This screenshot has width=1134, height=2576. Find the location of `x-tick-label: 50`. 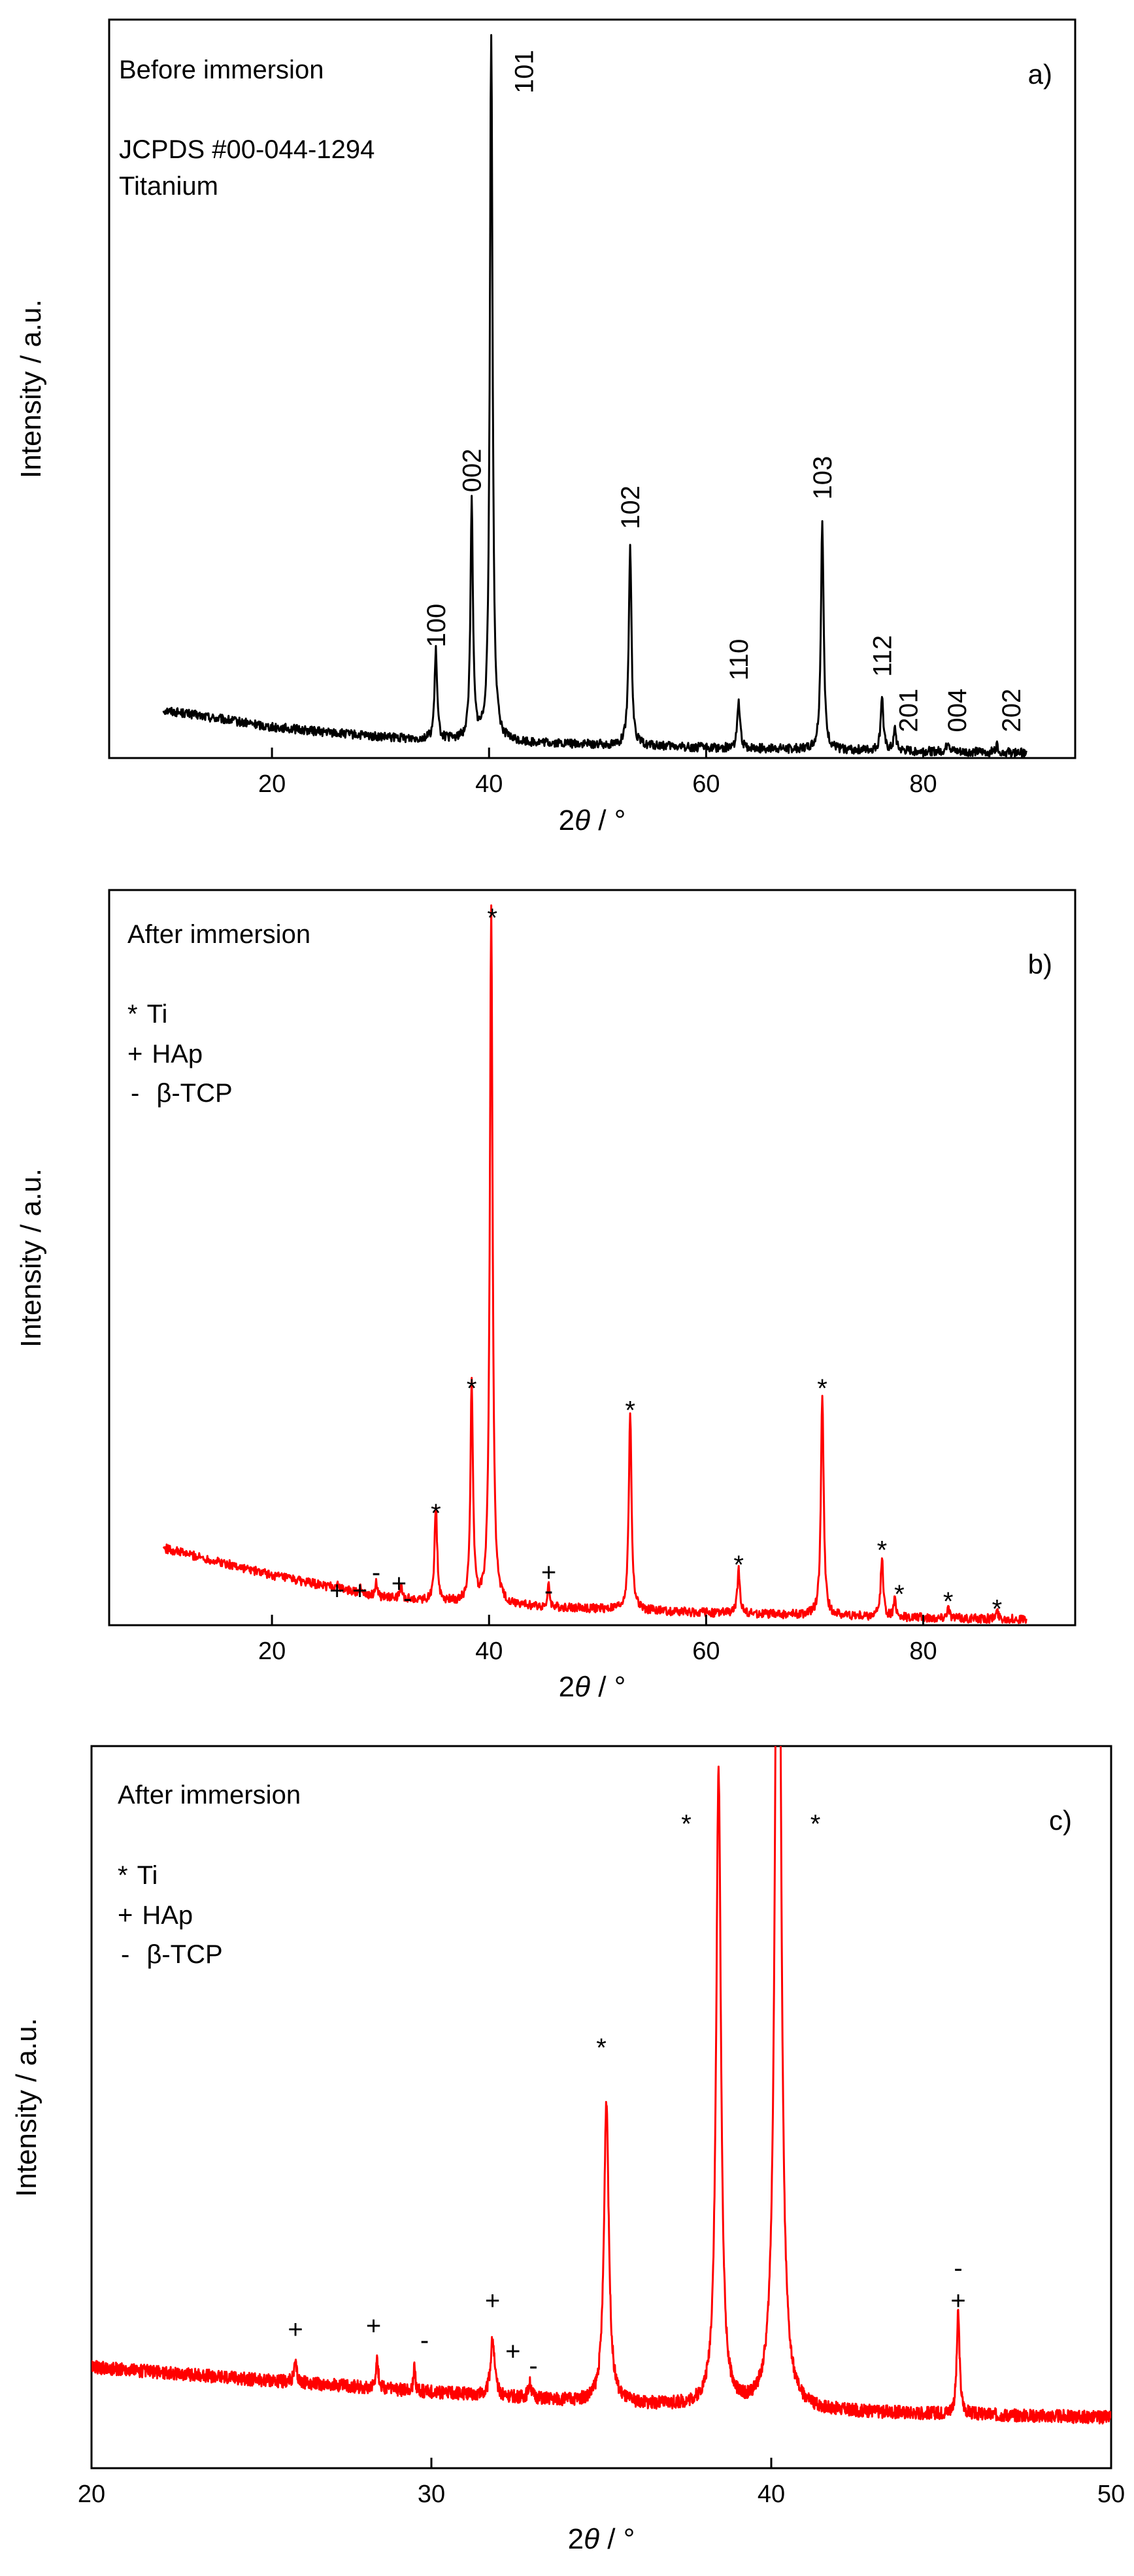

x-tick-label: 50 is located at coordinates (1111, 2494).